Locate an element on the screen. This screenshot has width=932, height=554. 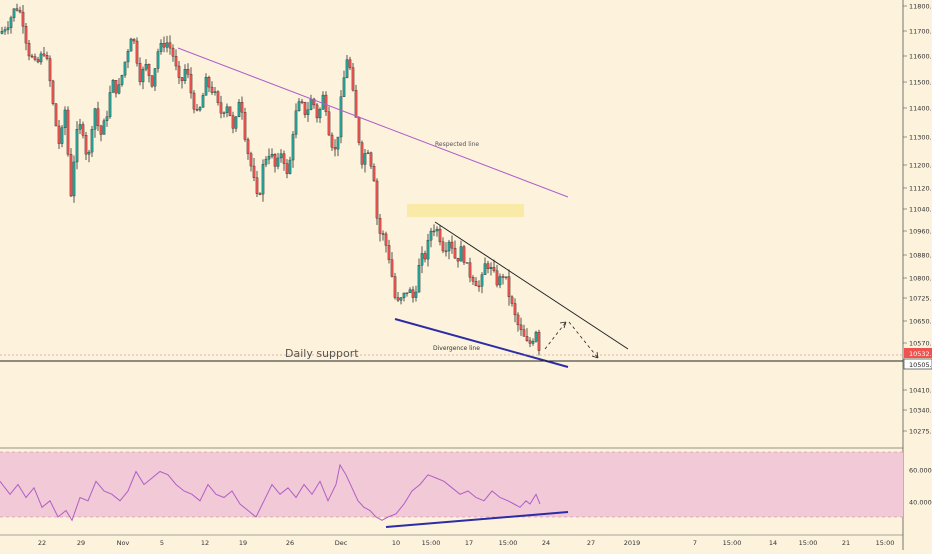
respected-trend-line is located at coordinates (373, 122).